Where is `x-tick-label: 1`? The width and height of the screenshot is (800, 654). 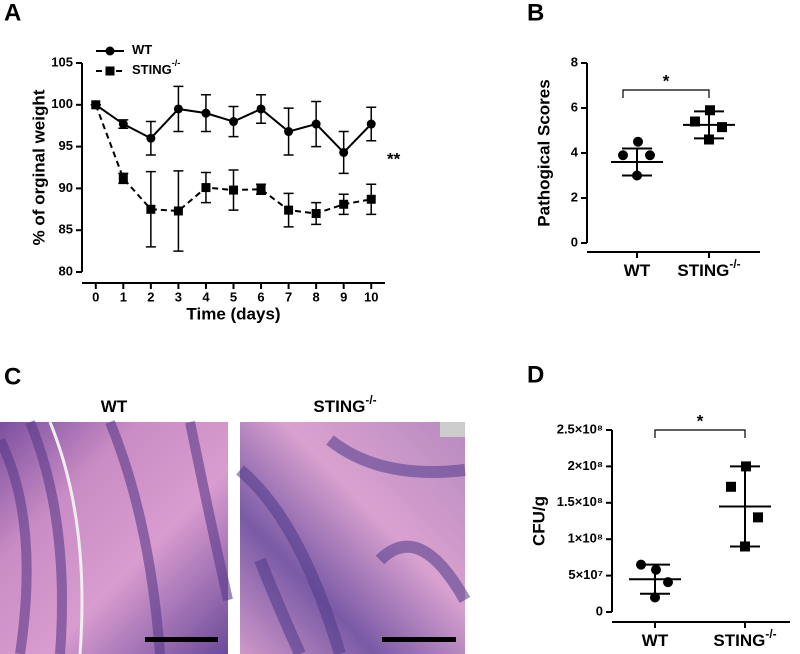
x-tick-label: 1 is located at coordinates (123, 296).